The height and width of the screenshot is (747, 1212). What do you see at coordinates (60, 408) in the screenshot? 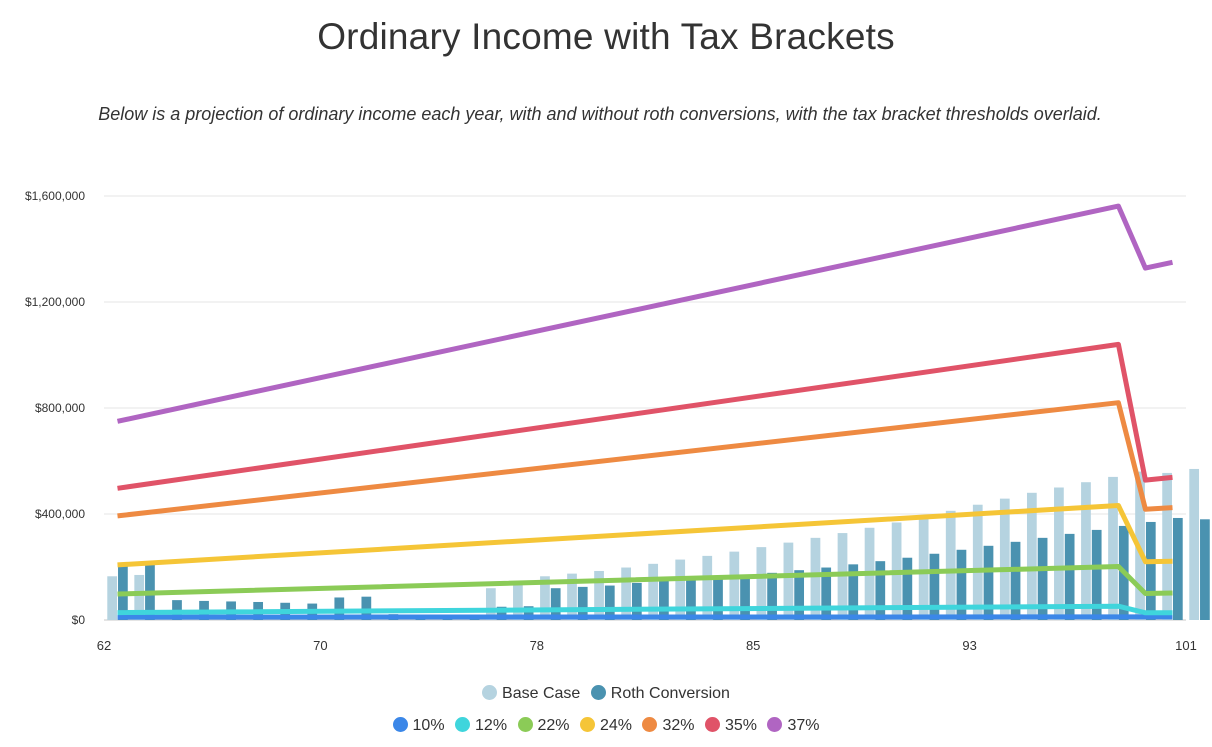
I see `y-tick-label: $800,000` at bounding box center [60, 408].